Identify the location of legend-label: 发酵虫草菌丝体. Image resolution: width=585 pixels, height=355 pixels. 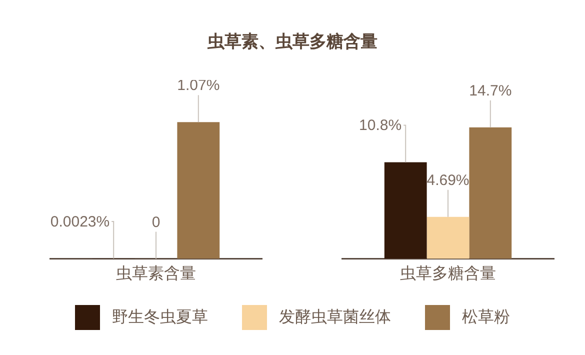
(335, 317).